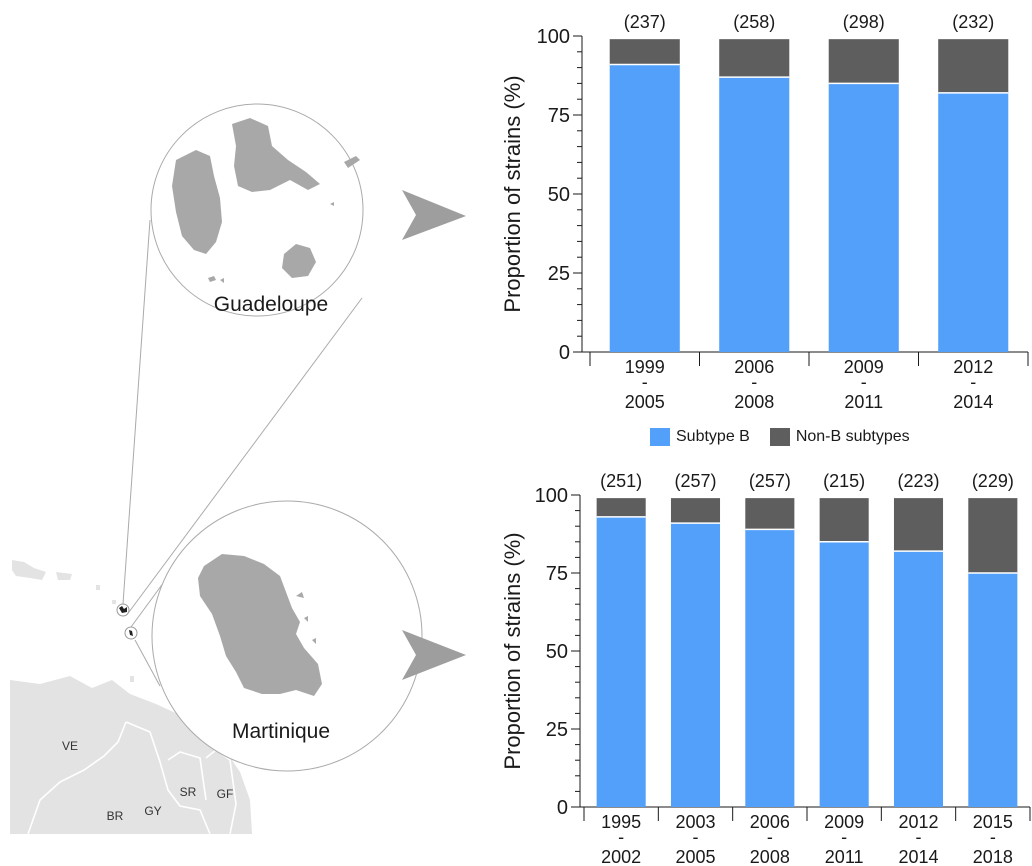 The height and width of the screenshot is (866, 1032). I want to click on legend-label-non-b: Non-B subtypes, so click(852, 436).